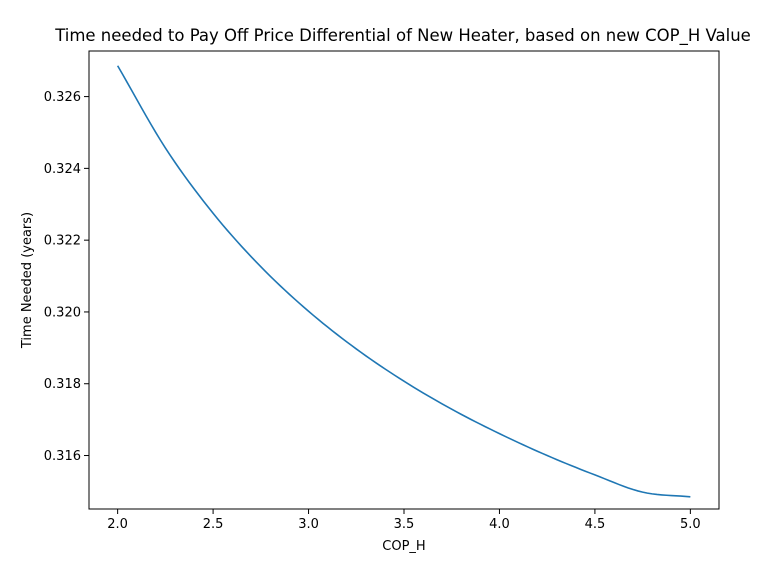 The width and height of the screenshot is (768, 571). What do you see at coordinates (66, 277) in the screenshot?
I see `y-axis: 0.316 0.318 0.320 0.322 0.324 0.326` at bounding box center [66, 277].